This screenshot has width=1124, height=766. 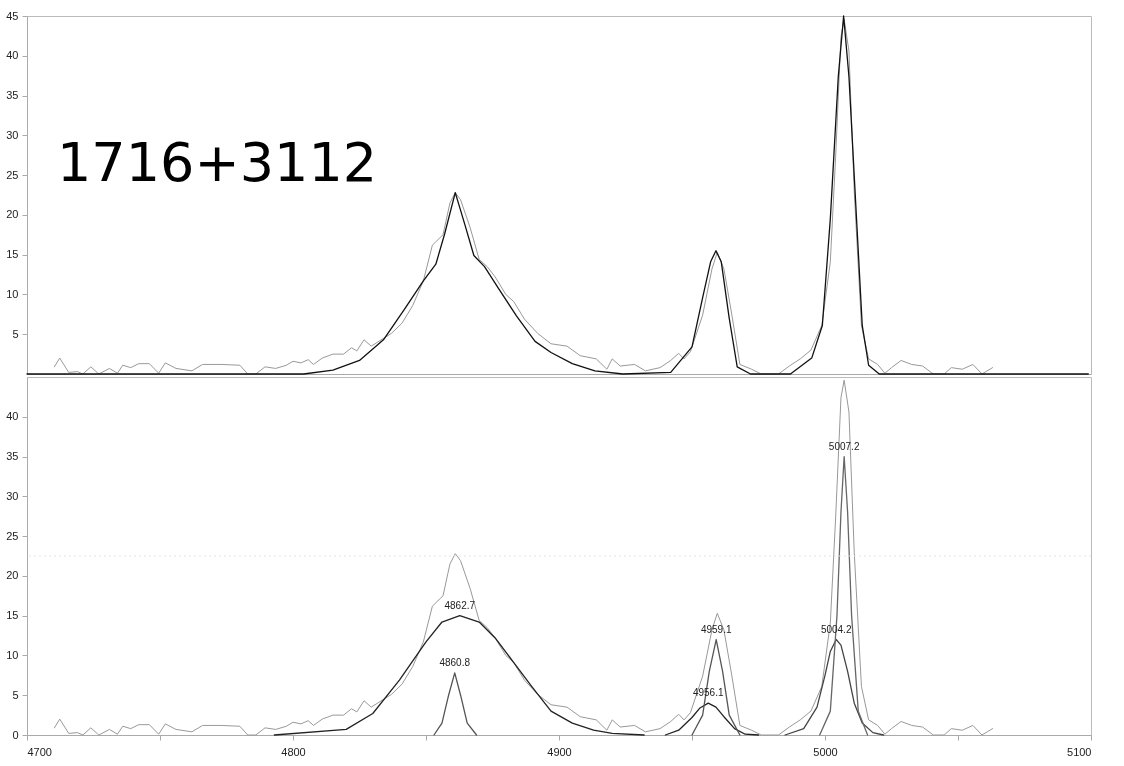 I want to click on x-tick-label: 5100, so click(x=1079, y=751).